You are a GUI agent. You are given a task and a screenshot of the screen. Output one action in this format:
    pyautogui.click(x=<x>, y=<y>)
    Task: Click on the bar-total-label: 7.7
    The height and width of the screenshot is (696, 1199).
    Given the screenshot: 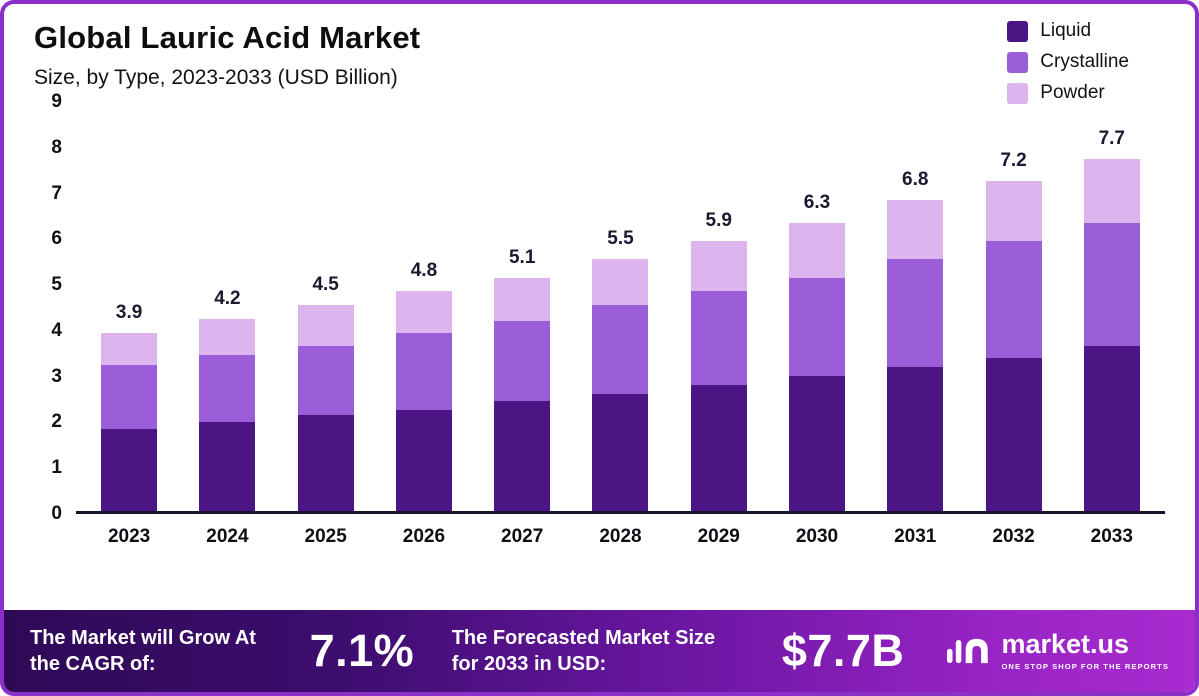 What is the action you would take?
    pyautogui.click(x=1111, y=138)
    